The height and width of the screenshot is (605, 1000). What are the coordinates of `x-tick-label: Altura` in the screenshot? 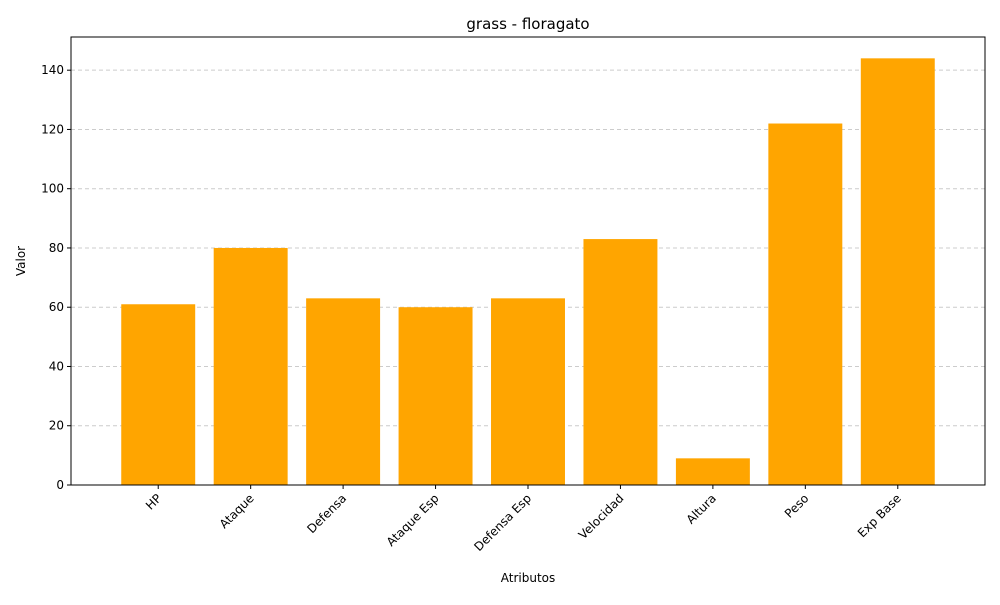 It's located at (701, 508).